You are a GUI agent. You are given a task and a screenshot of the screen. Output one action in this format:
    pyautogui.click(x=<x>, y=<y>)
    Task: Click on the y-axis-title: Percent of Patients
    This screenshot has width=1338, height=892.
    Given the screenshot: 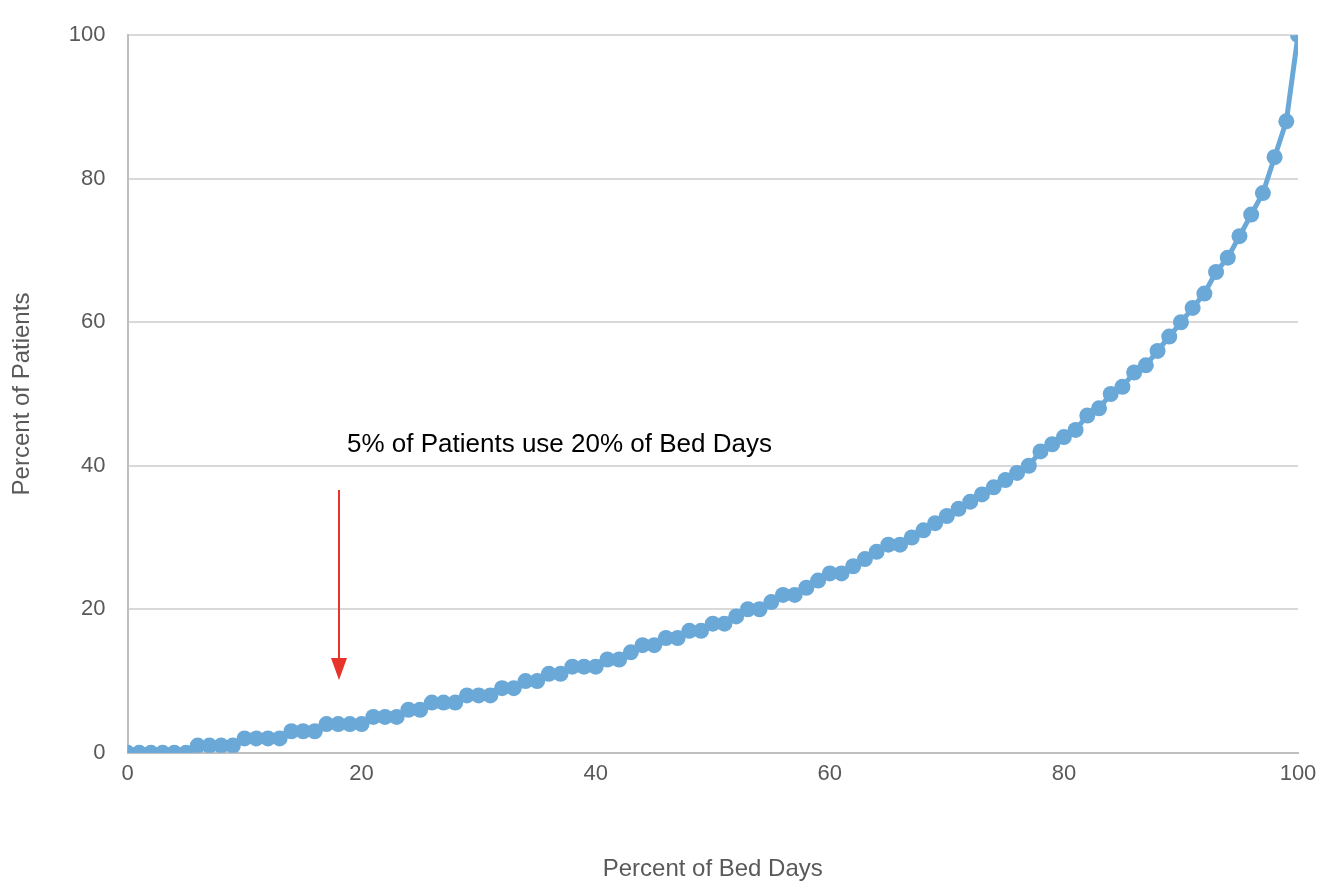 What is the action you would take?
    pyautogui.click(x=21, y=394)
    